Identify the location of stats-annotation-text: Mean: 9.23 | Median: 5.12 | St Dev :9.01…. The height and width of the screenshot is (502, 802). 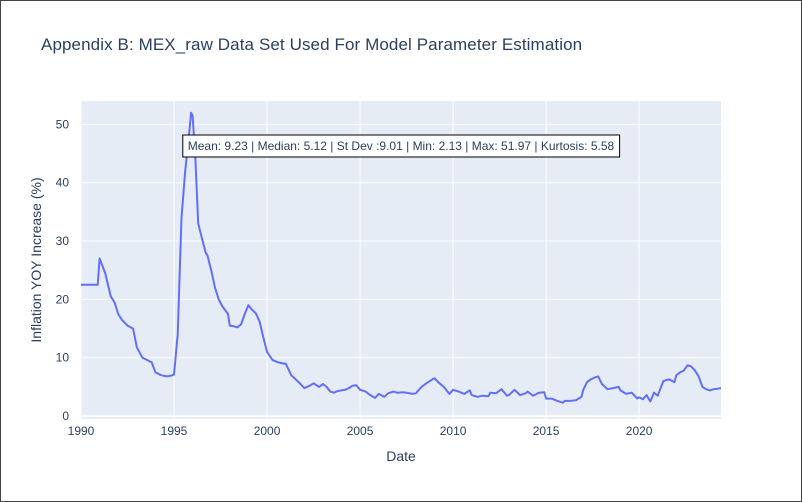
(401, 146).